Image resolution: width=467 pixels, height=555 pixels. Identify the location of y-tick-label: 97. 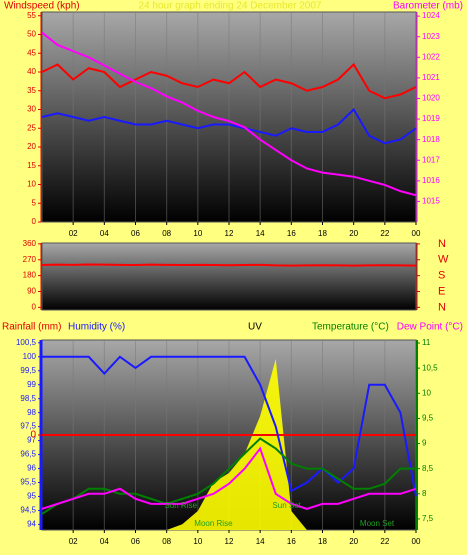
(31, 440).